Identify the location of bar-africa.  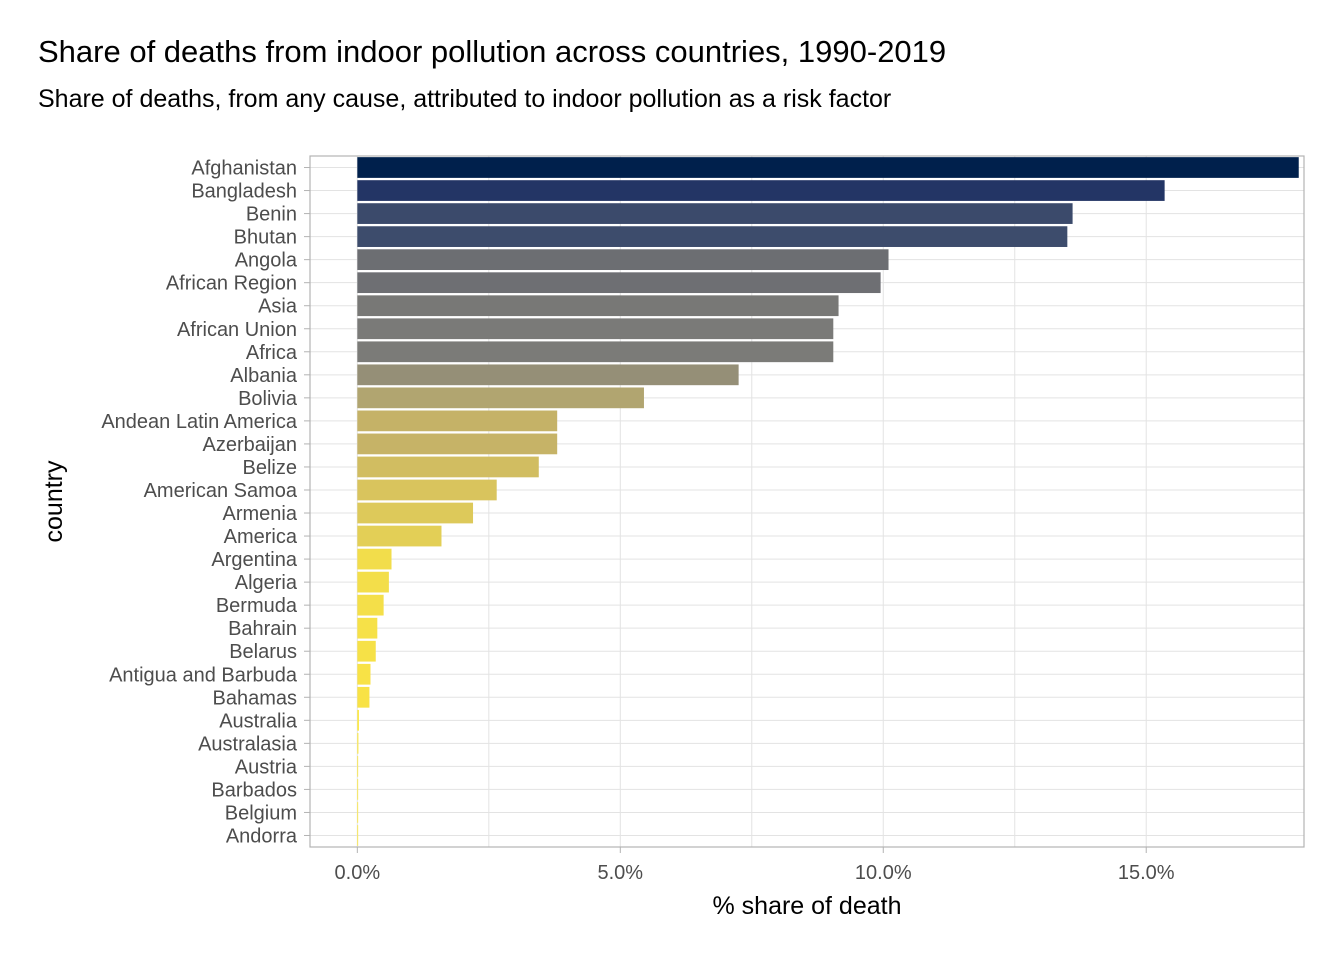
(595, 352).